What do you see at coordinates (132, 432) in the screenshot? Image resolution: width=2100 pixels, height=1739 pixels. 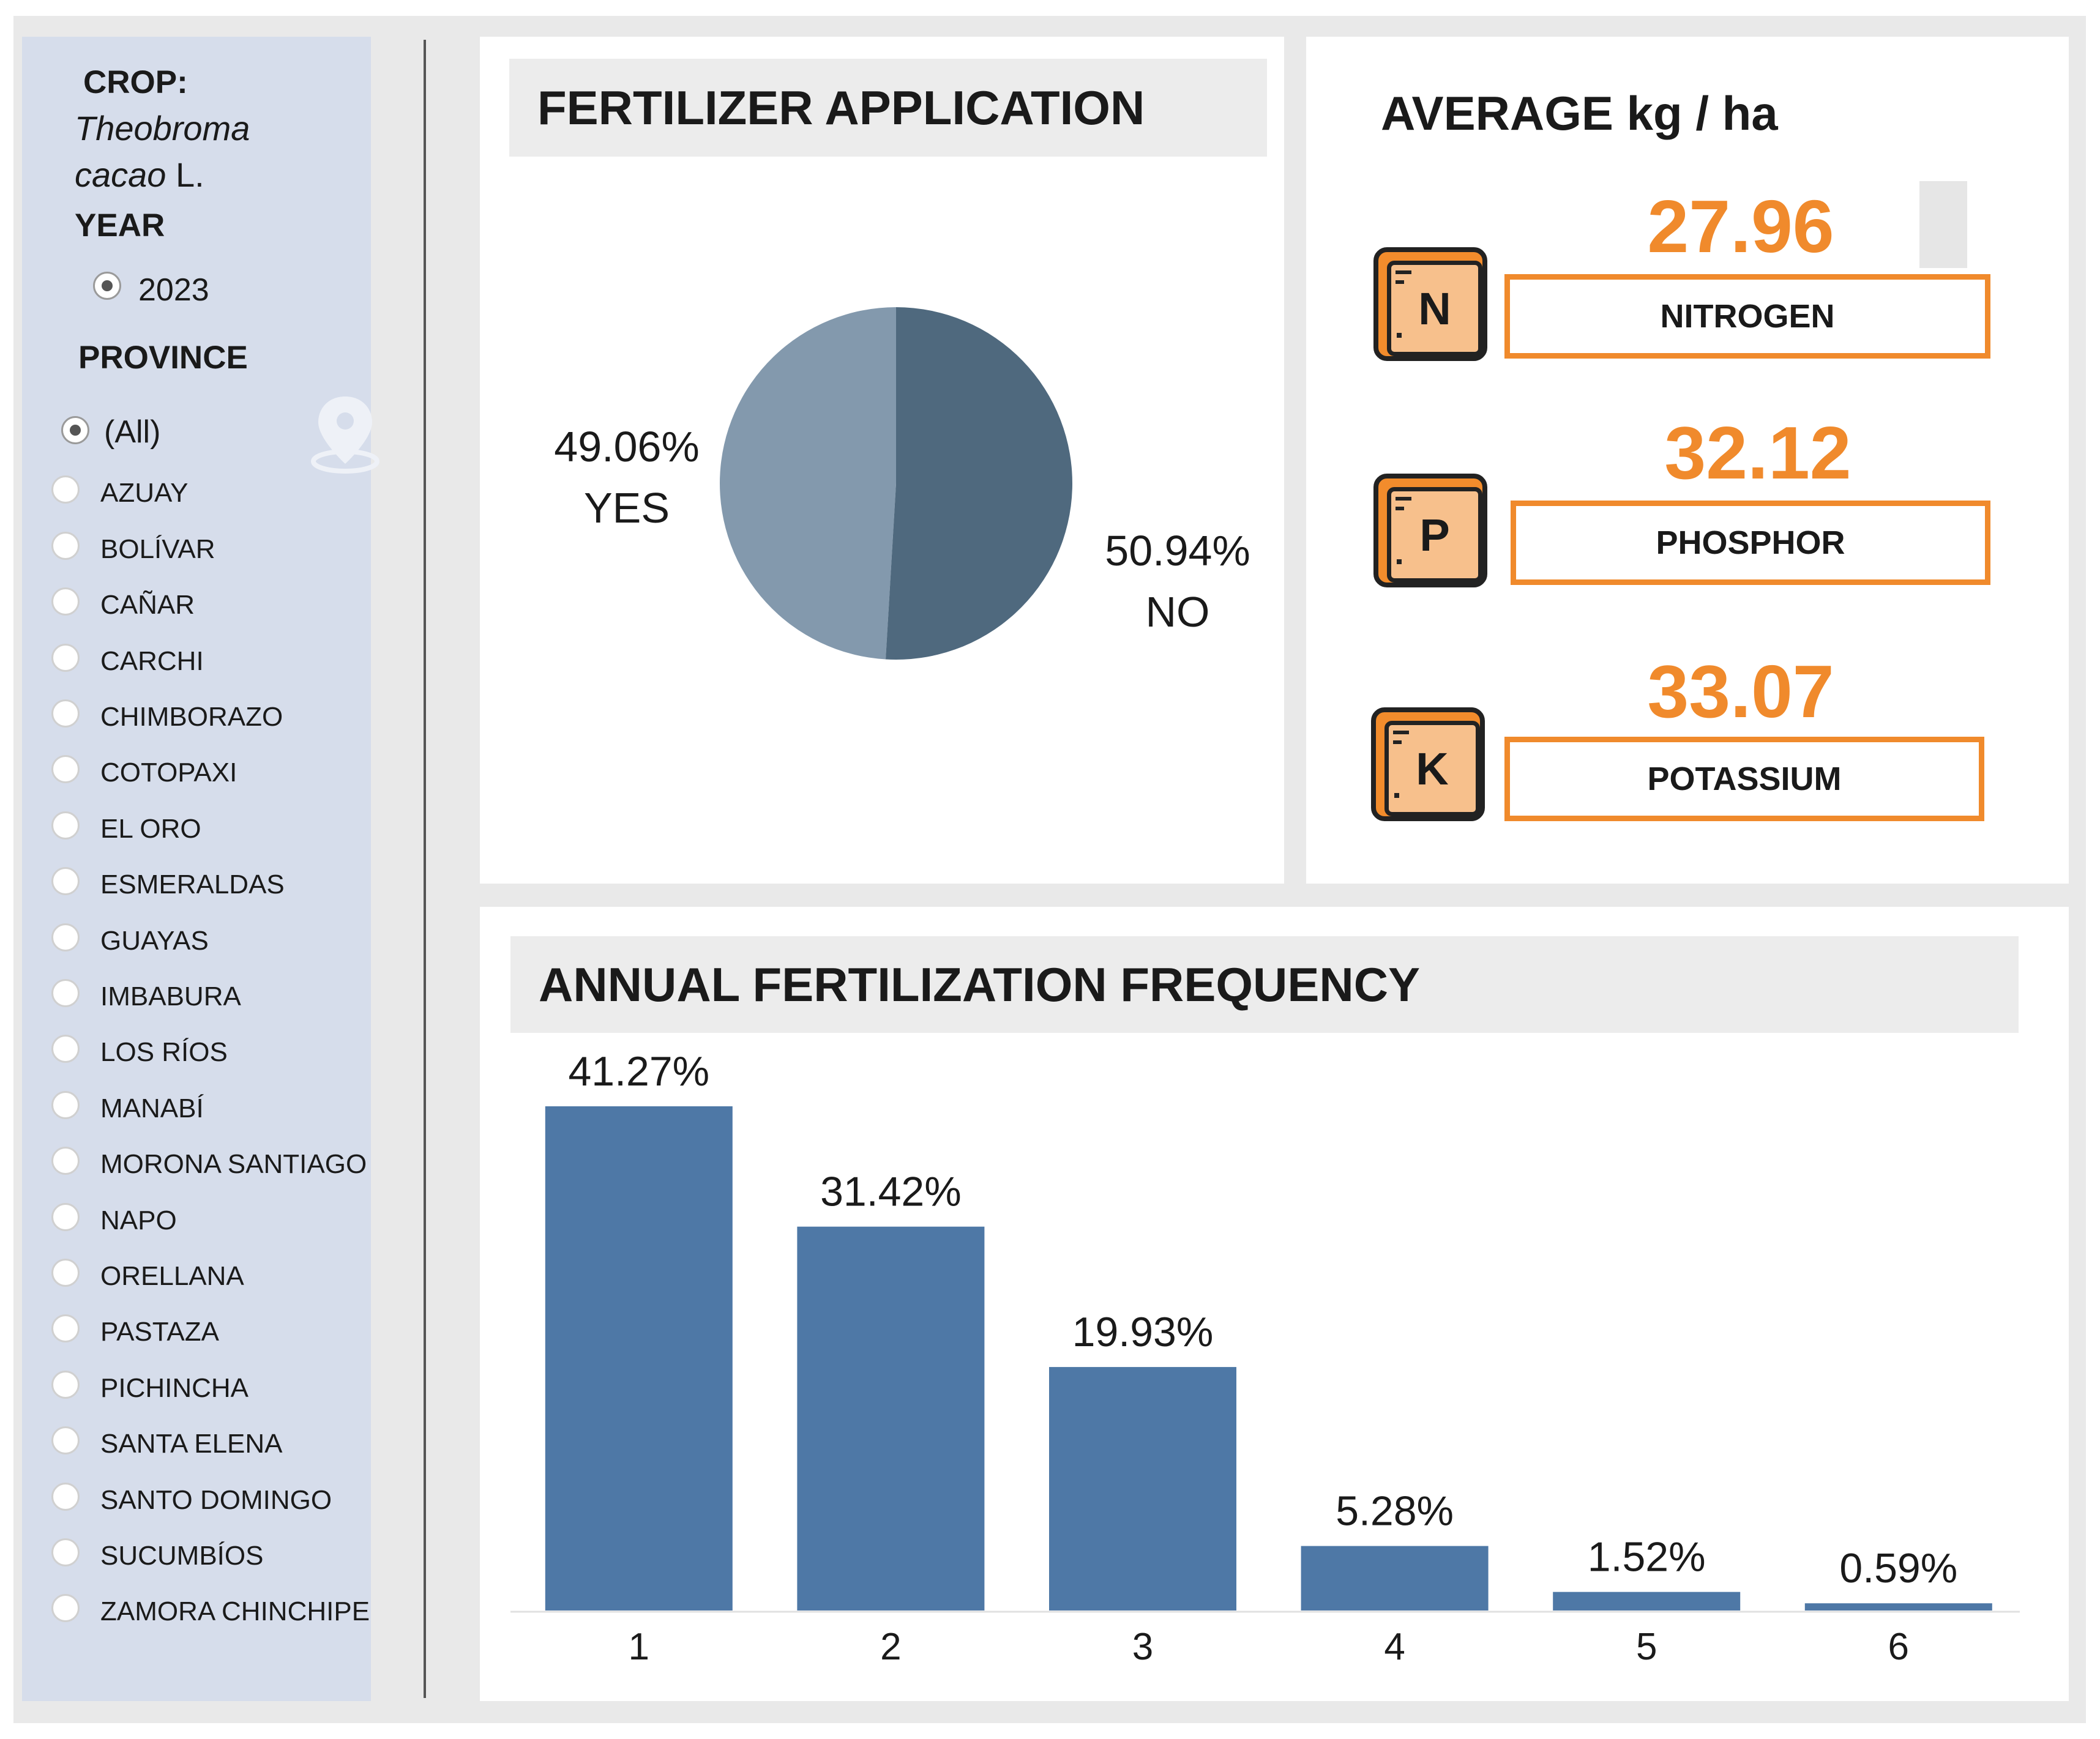 I see `province-label: (All)` at bounding box center [132, 432].